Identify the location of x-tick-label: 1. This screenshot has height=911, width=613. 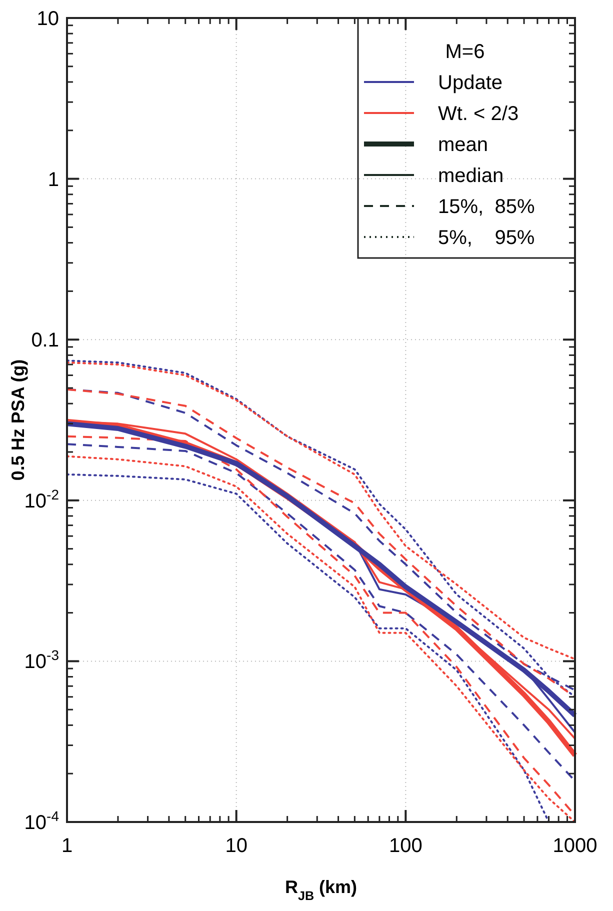
(67, 846).